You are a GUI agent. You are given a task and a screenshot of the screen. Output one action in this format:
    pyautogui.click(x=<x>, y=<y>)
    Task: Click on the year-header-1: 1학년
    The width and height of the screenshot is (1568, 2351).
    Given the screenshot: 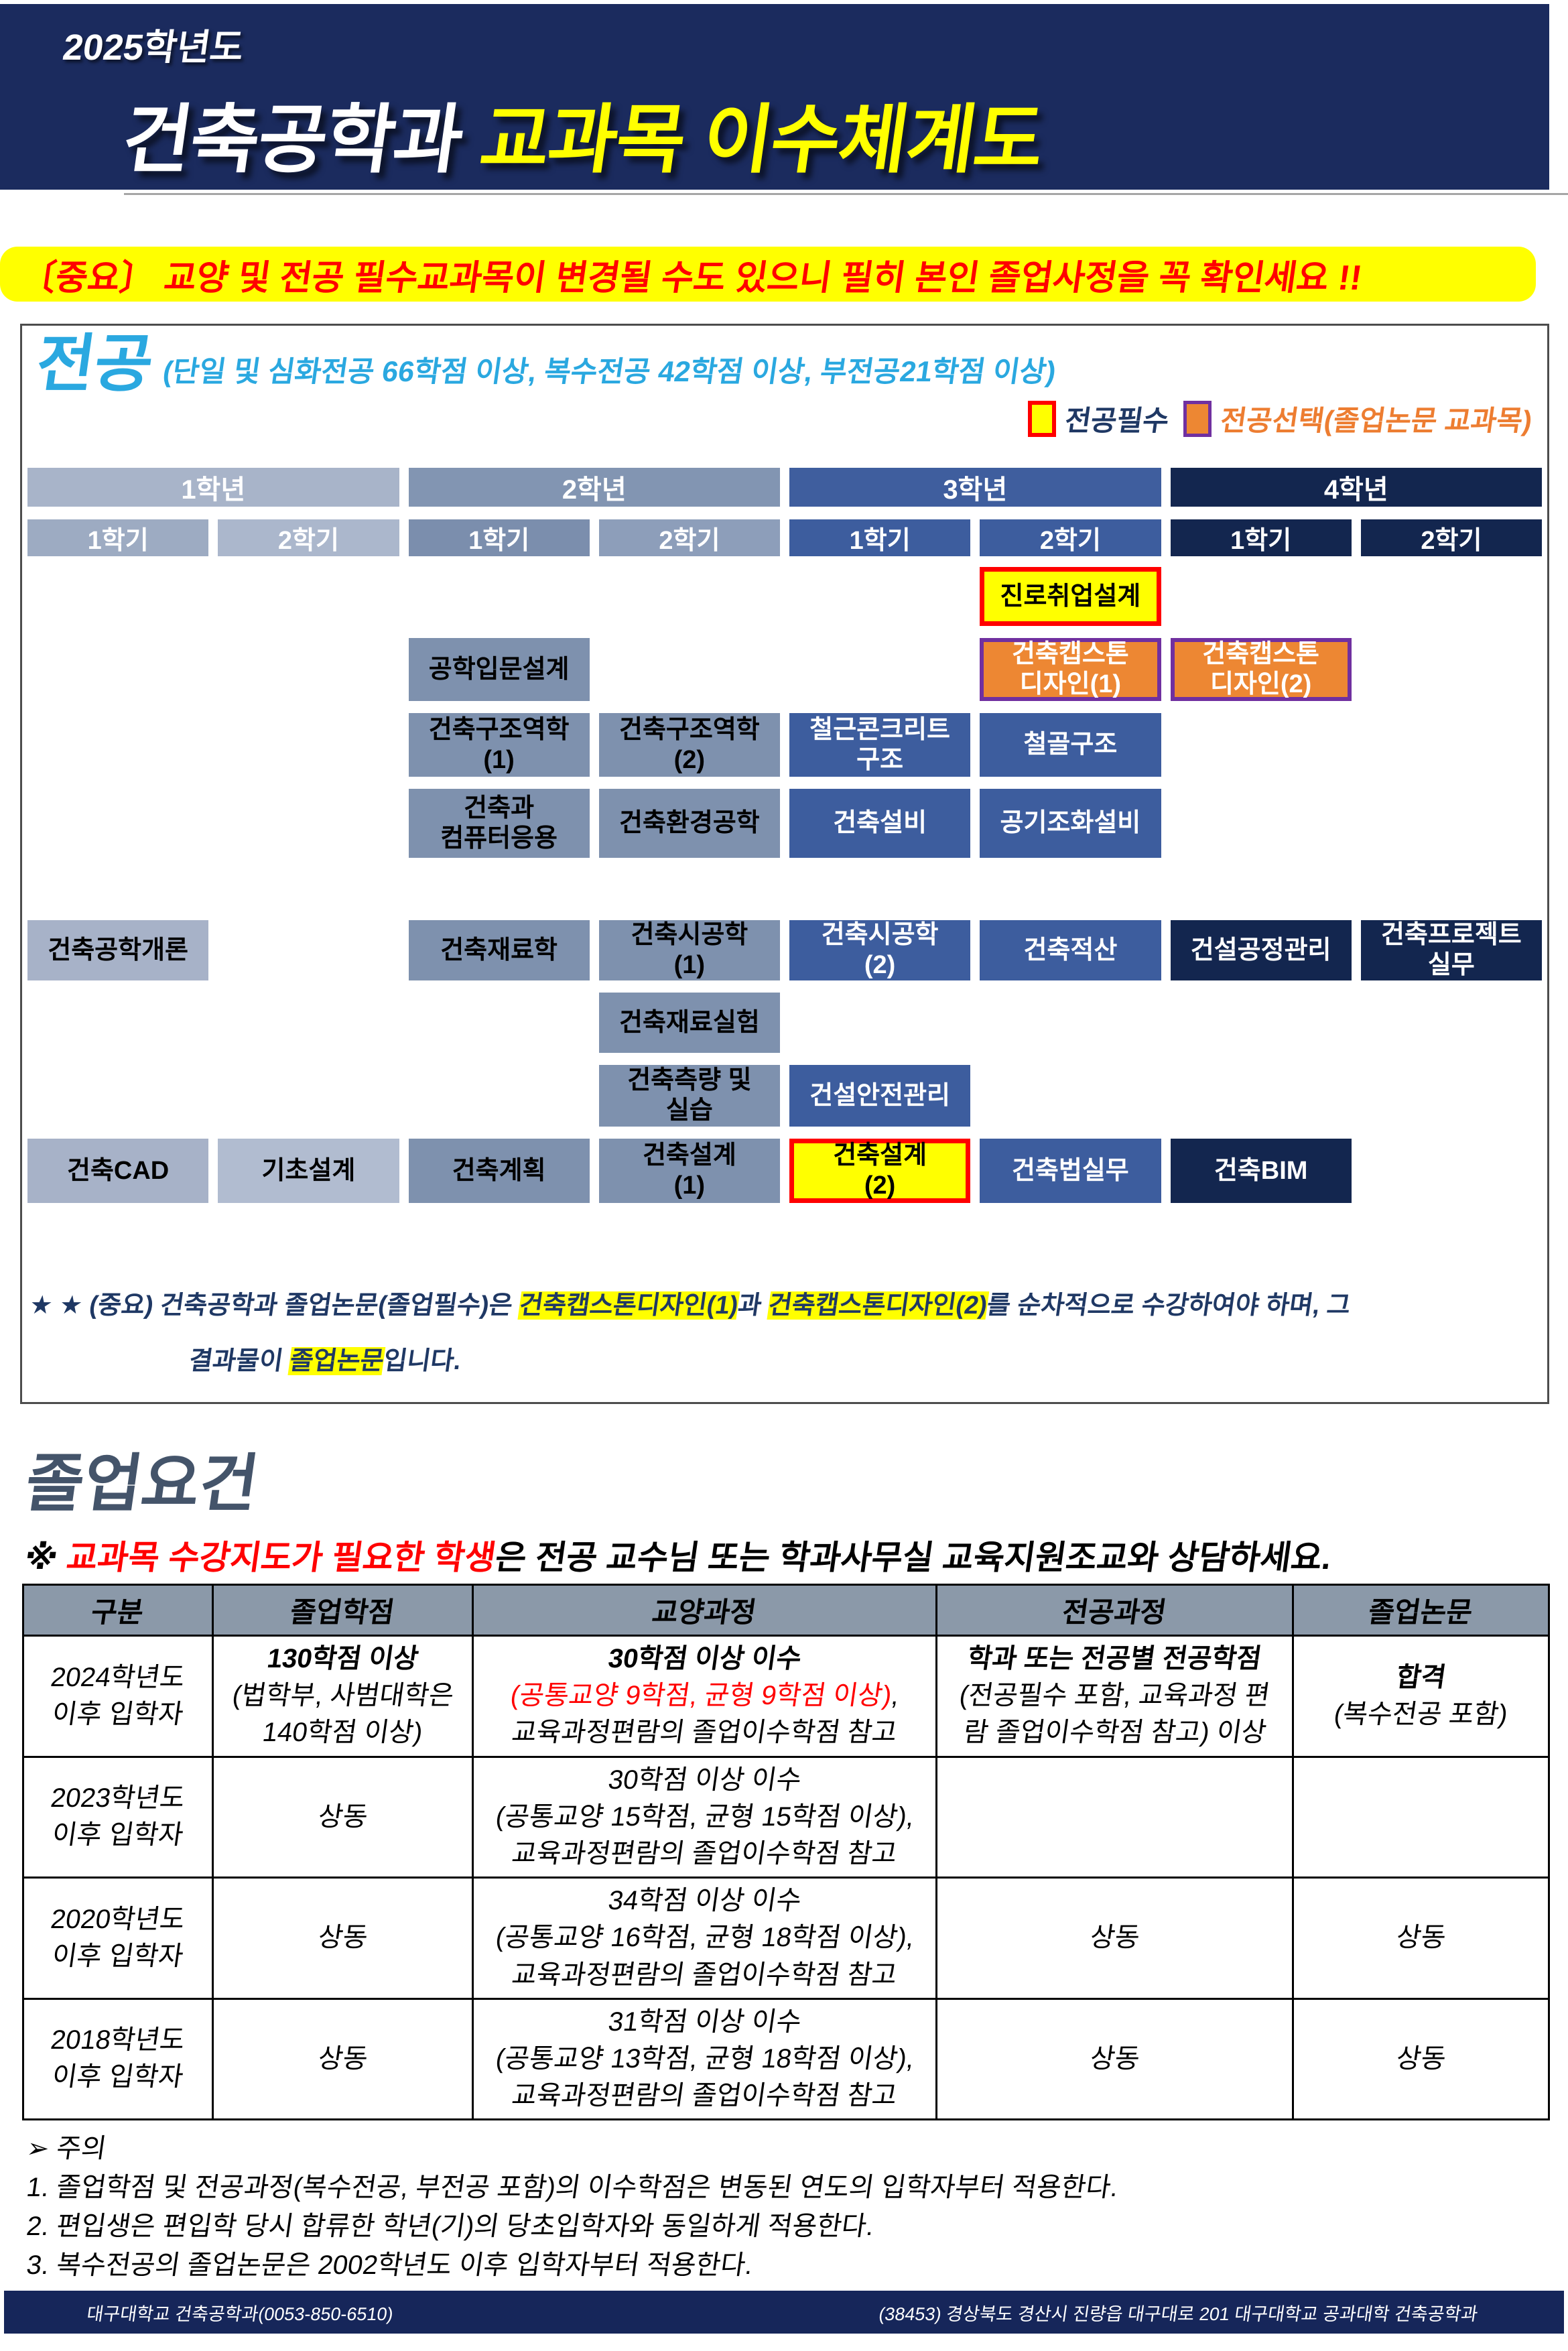 What is the action you would take?
    pyautogui.click(x=213, y=488)
    